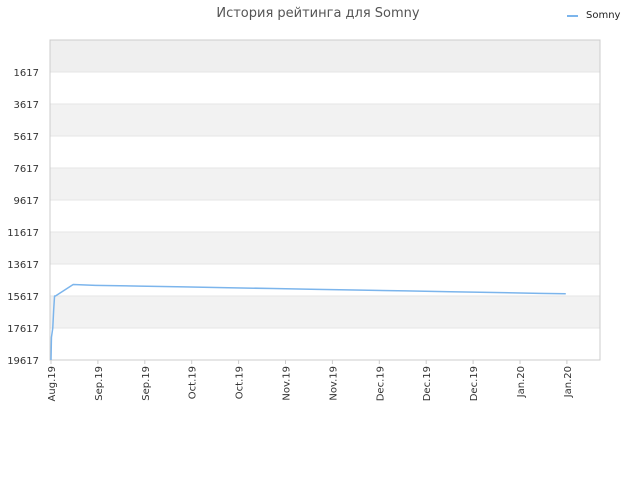 This screenshot has height=480, width=640. What do you see at coordinates (23, 329) in the screenshot?
I see `y-tick-label: 17617` at bounding box center [23, 329].